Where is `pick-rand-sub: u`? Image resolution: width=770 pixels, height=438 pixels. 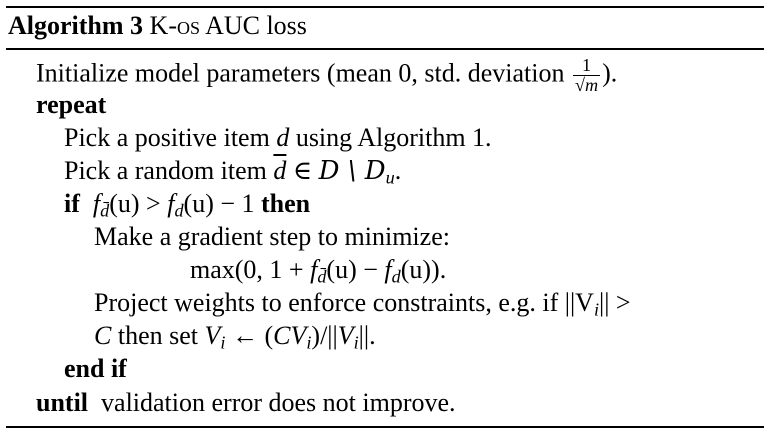
pick-rand-sub: u is located at coordinates (390, 177).